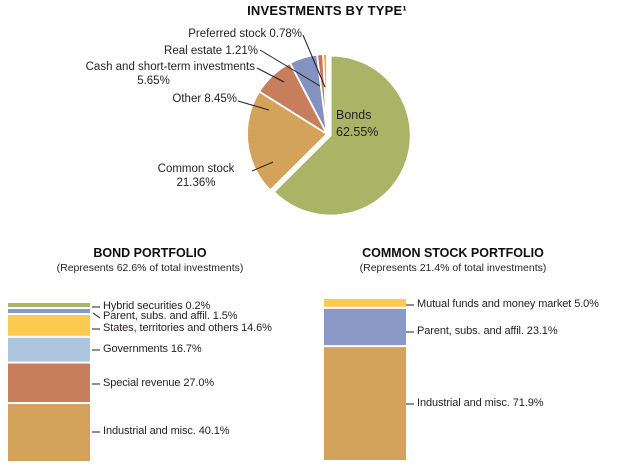  What do you see at coordinates (150, 268) in the screenshot?
I see `bond-portfolio-subtitle: (Represents 62.6% of total investments)` at bounding box center [150, 268].